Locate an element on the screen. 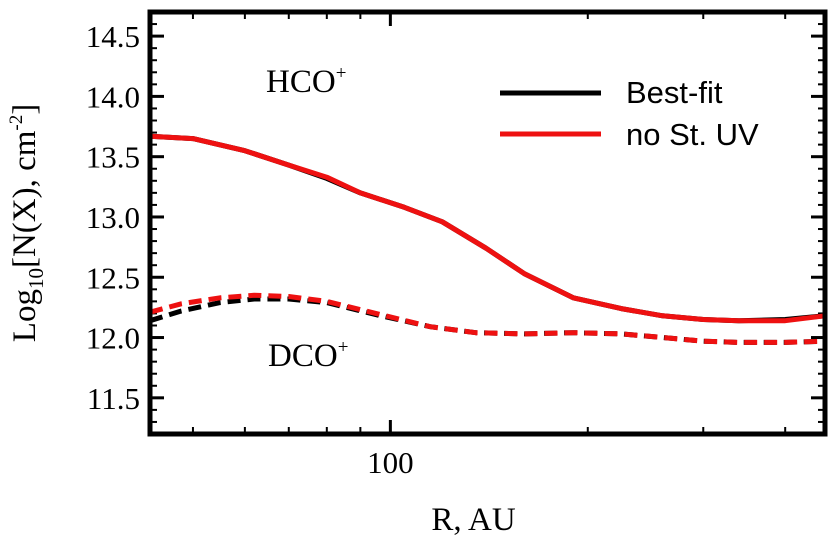  y-axis-title-sup: -2 is located at coordinates (16, 123).